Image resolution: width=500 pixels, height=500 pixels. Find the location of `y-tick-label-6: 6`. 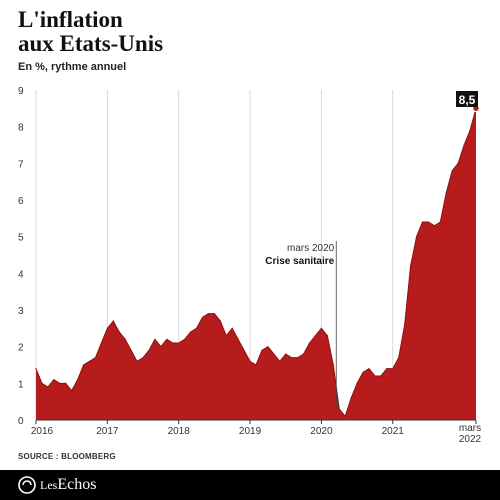

y-tick-label-6: 6 is located at coordinates (21, 201).